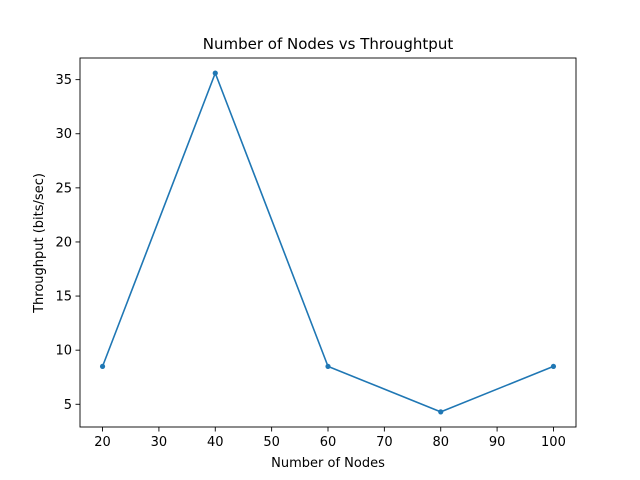 Image resolution: width=640 pixels, height=480 pixels. What do you see at coordinates (328, 442) in the screenshot?
I see `x-tick-label: 60` at bounding box center [328, 442].